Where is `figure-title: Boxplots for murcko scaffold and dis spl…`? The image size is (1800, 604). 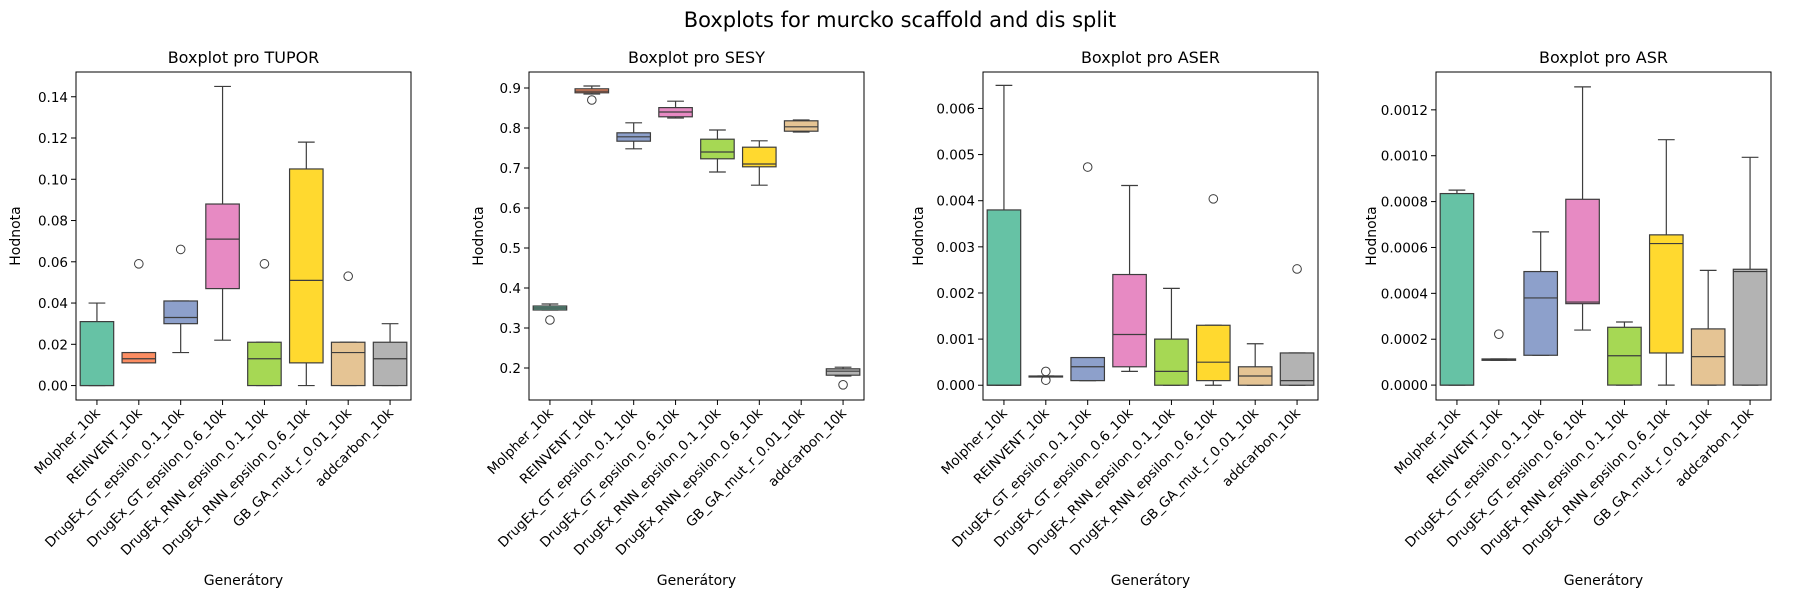 figure-title: Boxplots for murcko scaffold and dis spl… is located at coordinates (900, 20).